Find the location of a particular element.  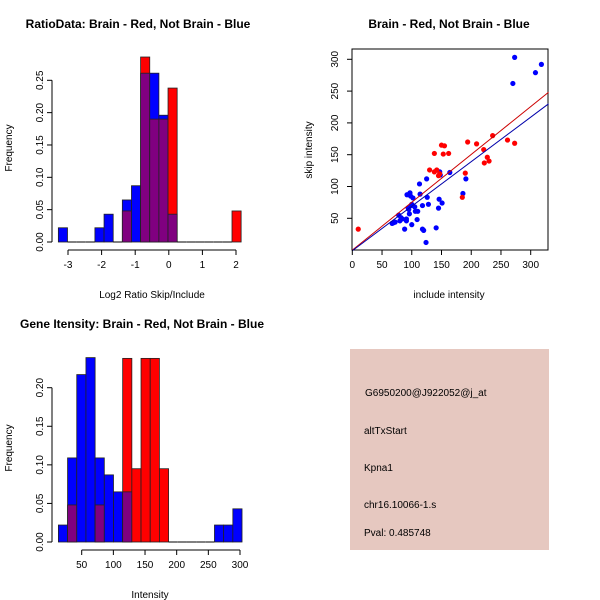

ratio-histogram-title: RatioData: Brain - Red, Not Brain - Blue is located at coordinates (138, 24).